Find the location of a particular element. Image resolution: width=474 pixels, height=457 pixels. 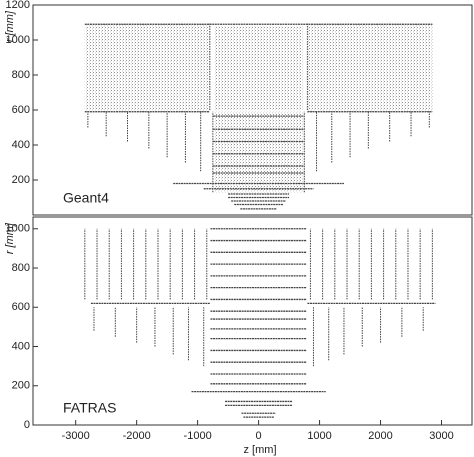

xlabel: z [mm] is located at coordinates (260, 450).